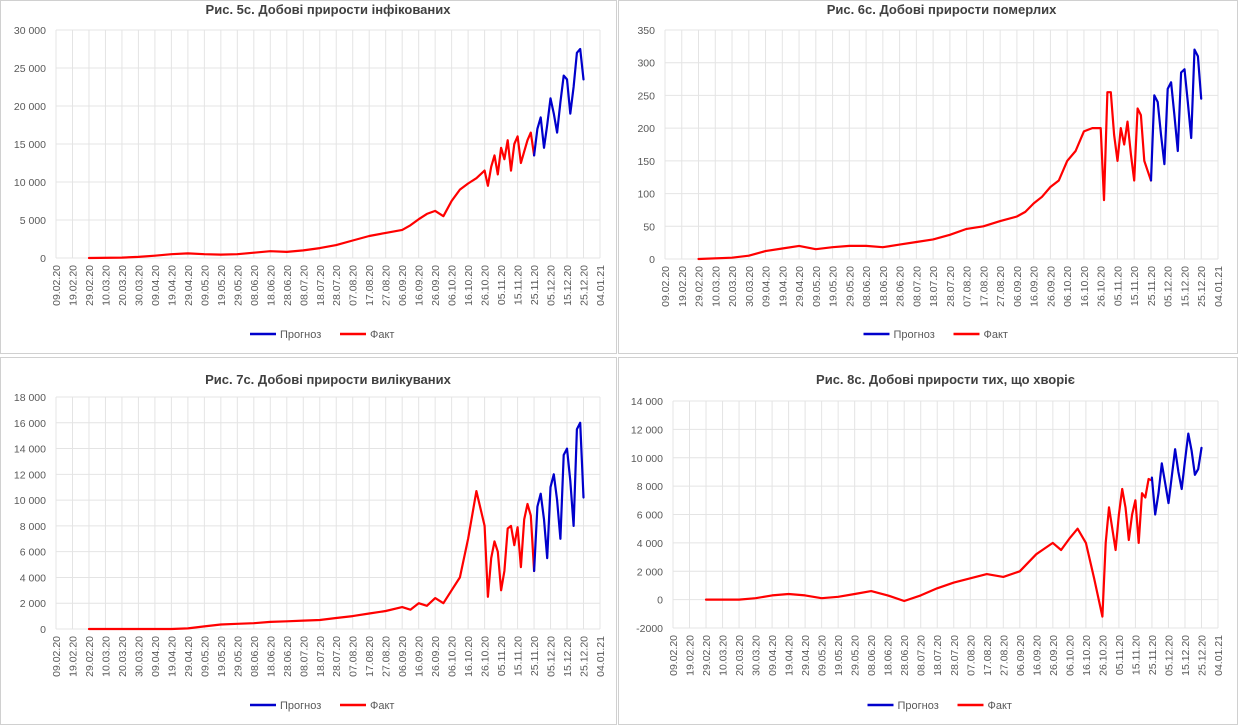 The height and width of the screenshot is (727, 1255). I want to click on x-tick-label: 18.06.20, so click(271, 285).